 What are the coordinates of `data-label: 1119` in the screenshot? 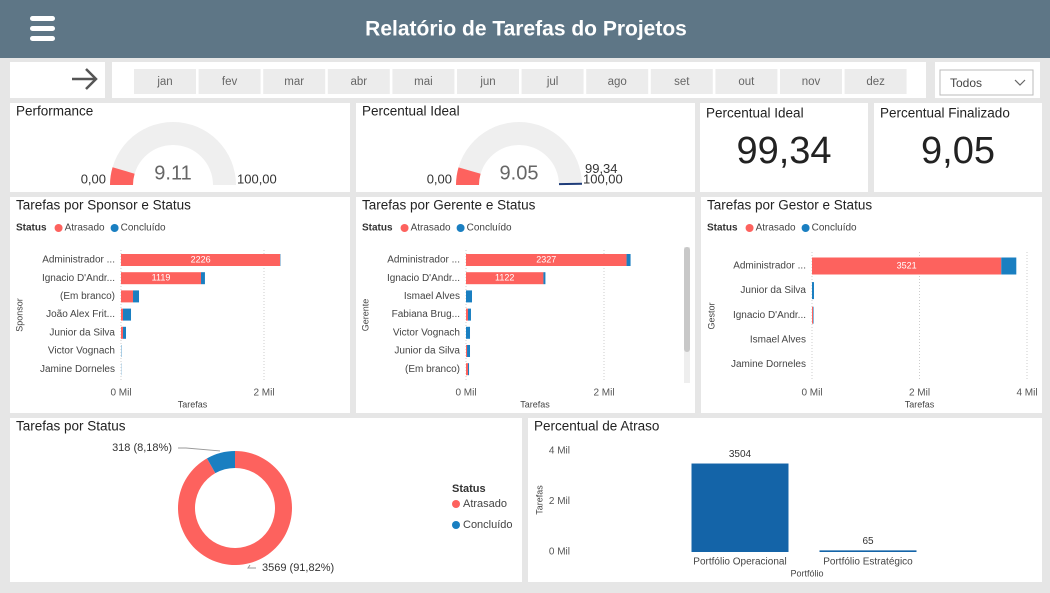 It's located at (161, 278).